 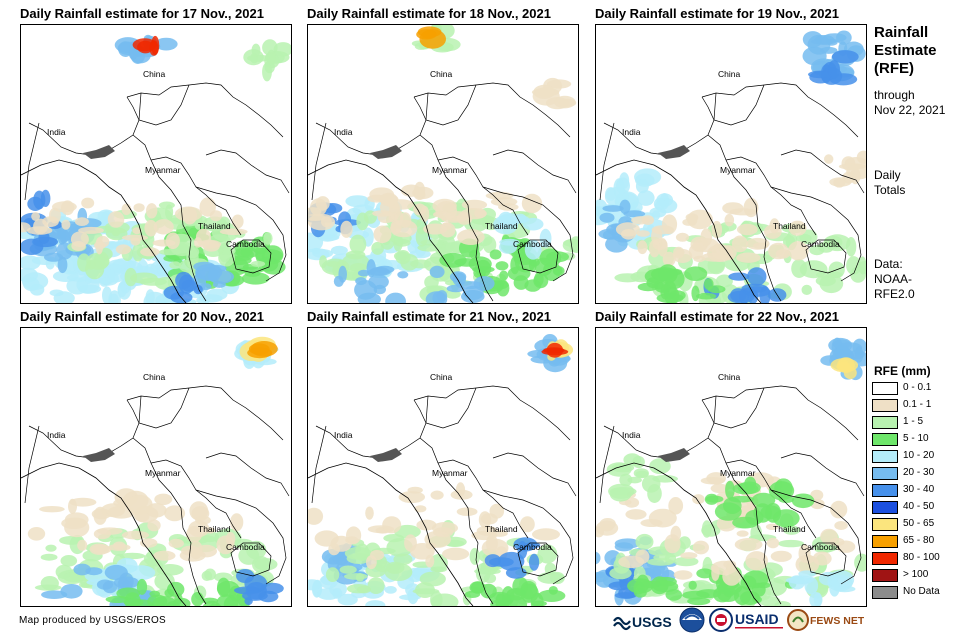 What do you see at coordinates (917, 524) in the screenshot?
I see `legend-item: 50 - 65` at bounding box center [917, 524].